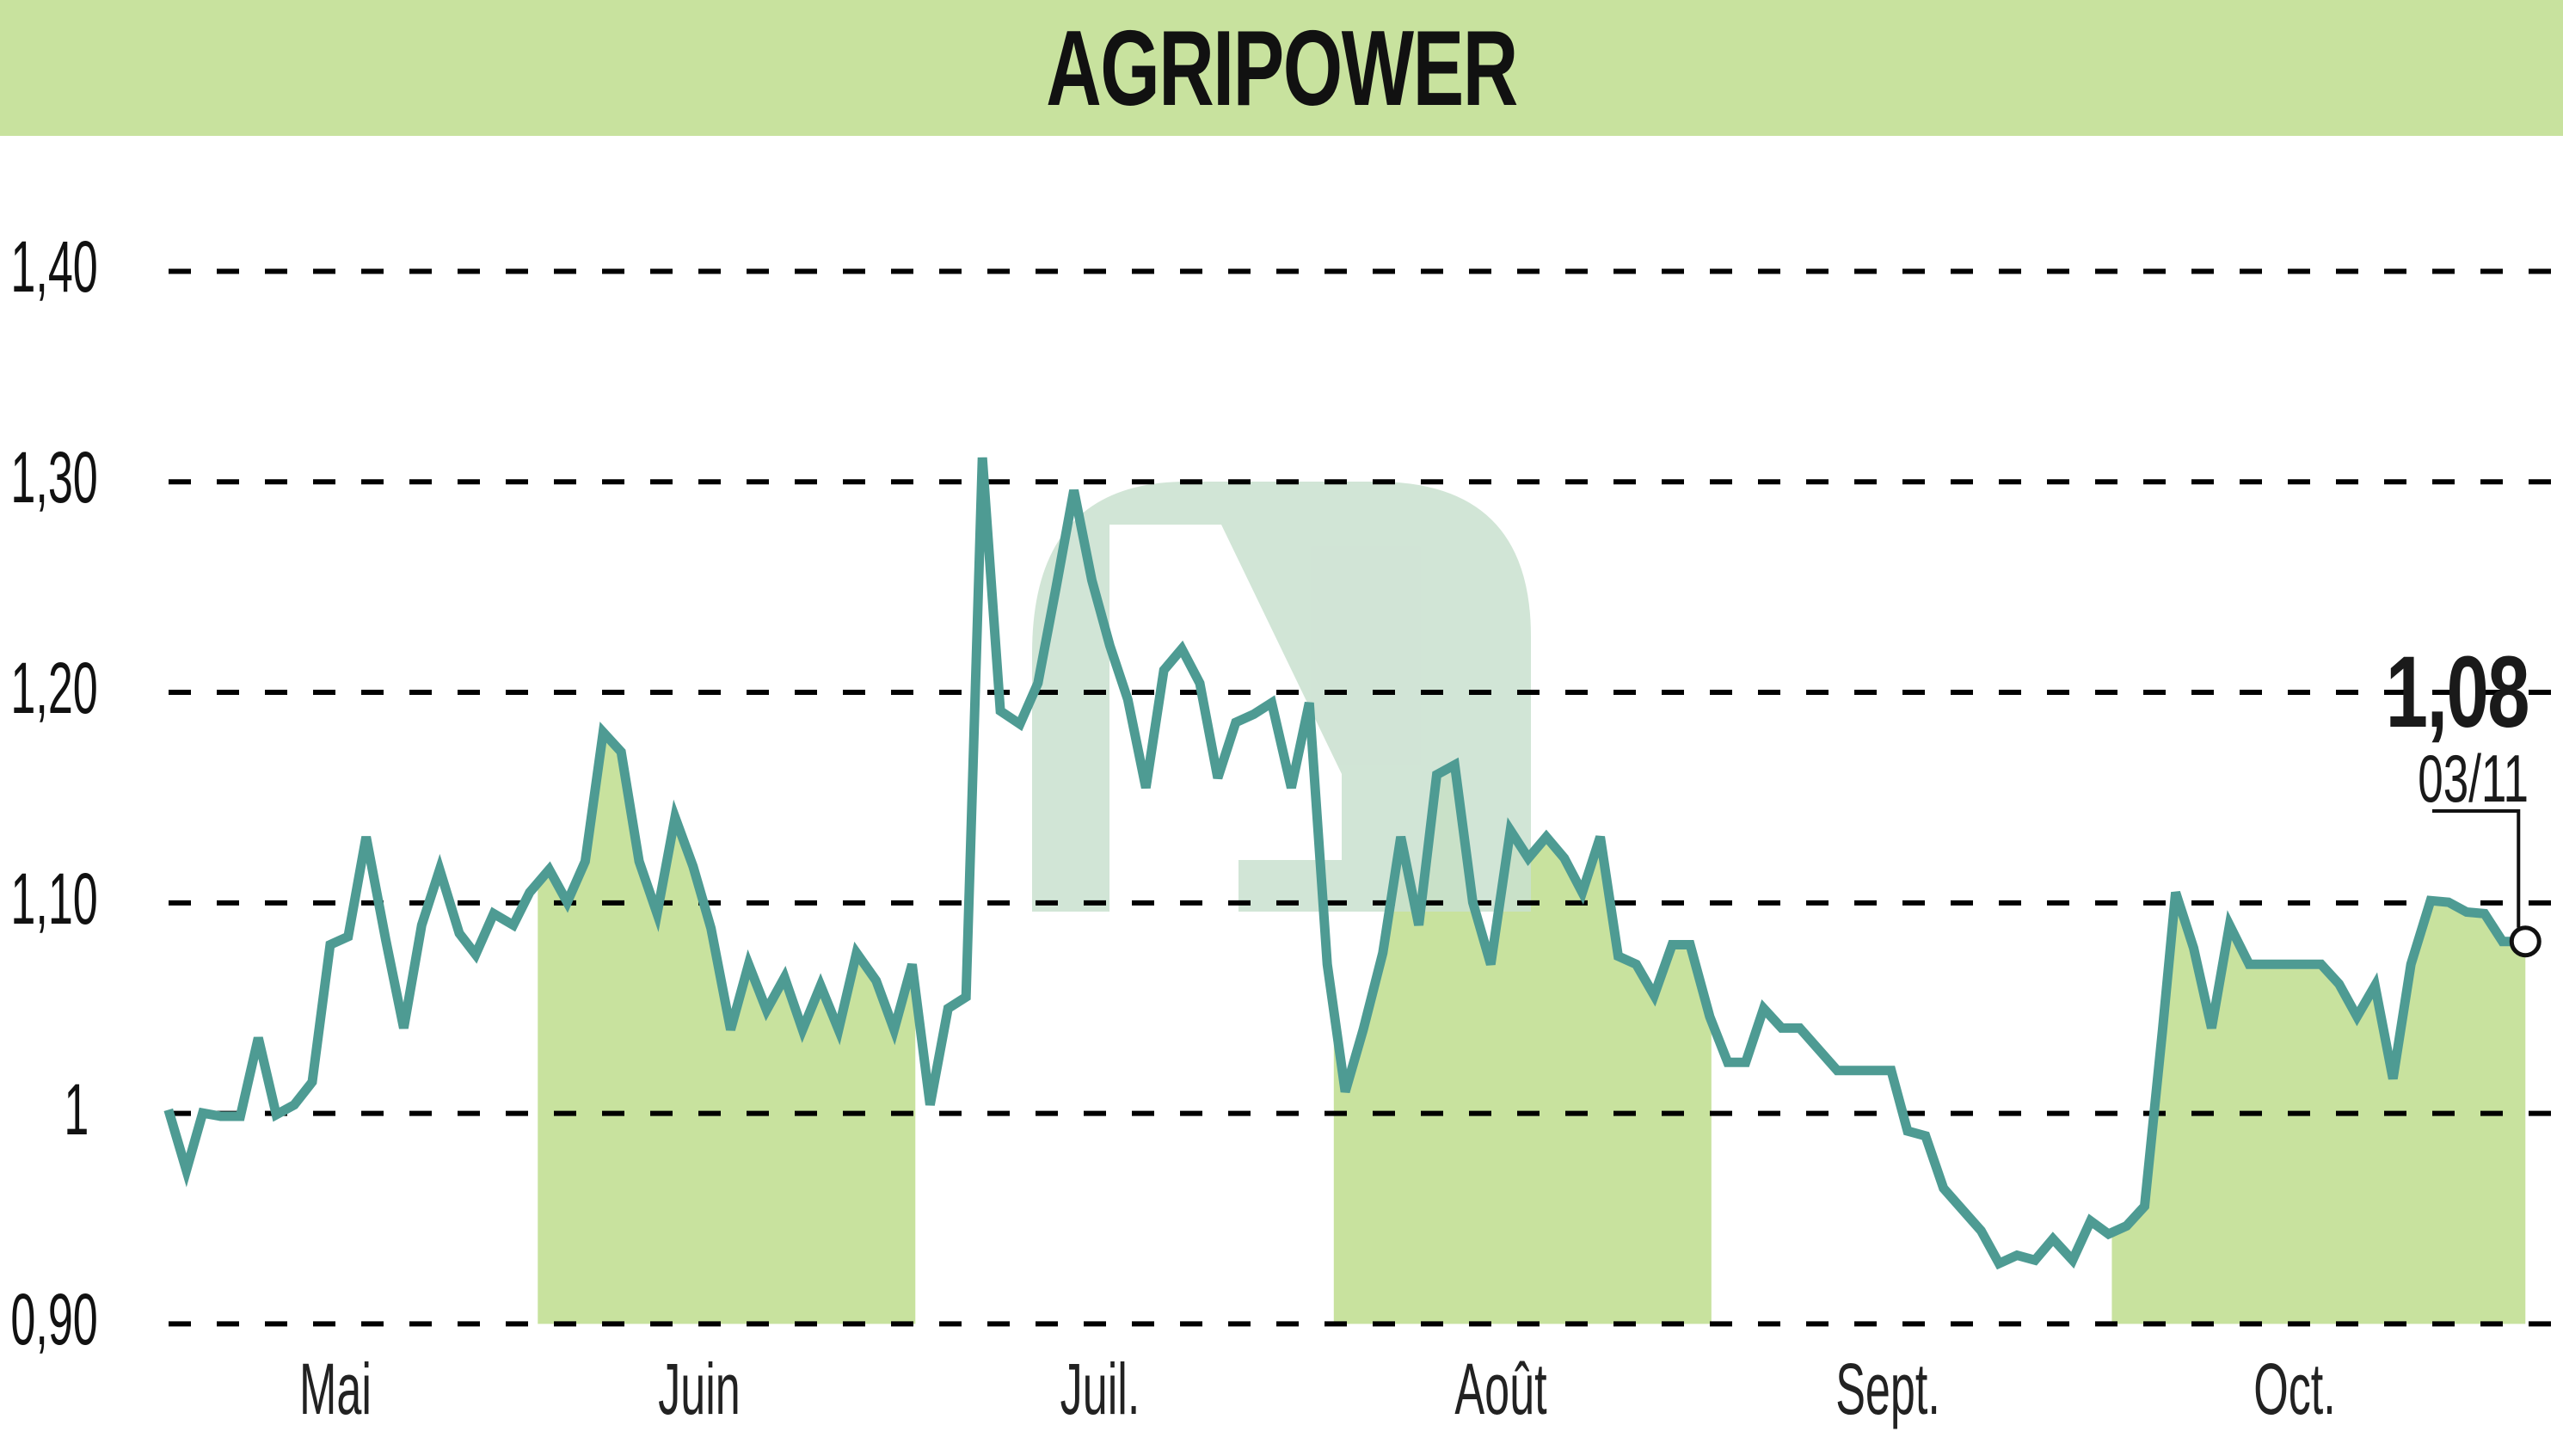 This screenshot has height=1456, width=2563. Describe the element at coordinates (2295, 1388) in the screenshot. I see `x-tick-label: Oct.` at that location.